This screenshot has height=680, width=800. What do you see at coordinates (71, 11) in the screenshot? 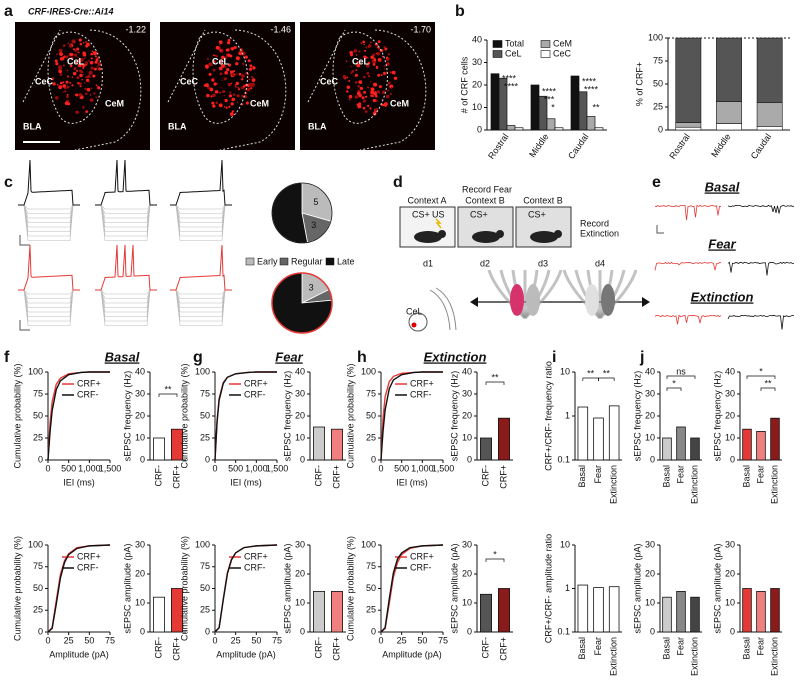
I see `genotype-label: CRF-IRES-Cre::Ai14` at bounding box center [71, 11].